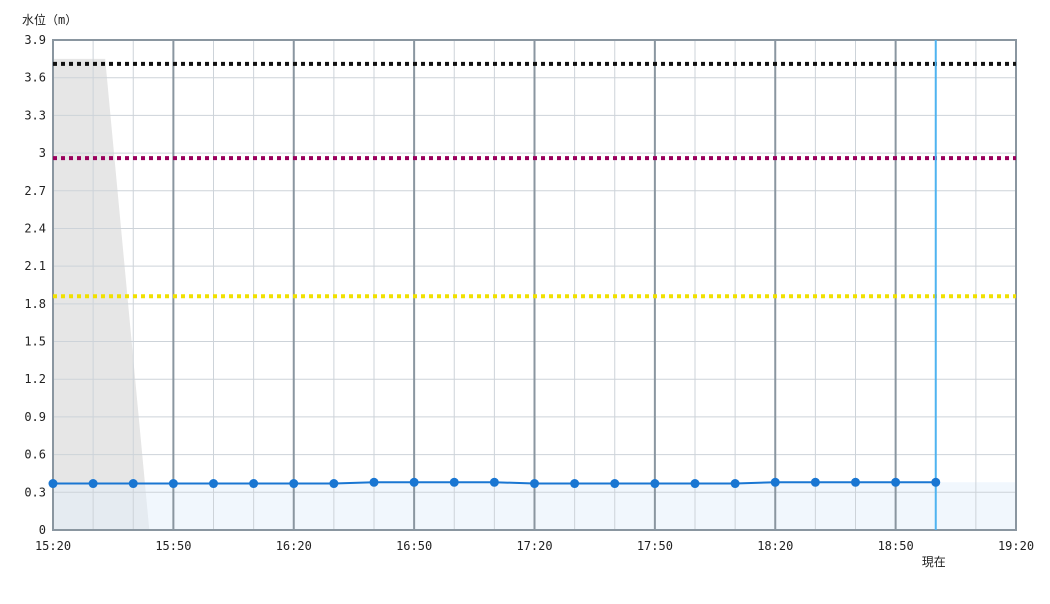 The image size is (1050, 604). I want to click on y-tick-label: 3.3, so click(35, 115).